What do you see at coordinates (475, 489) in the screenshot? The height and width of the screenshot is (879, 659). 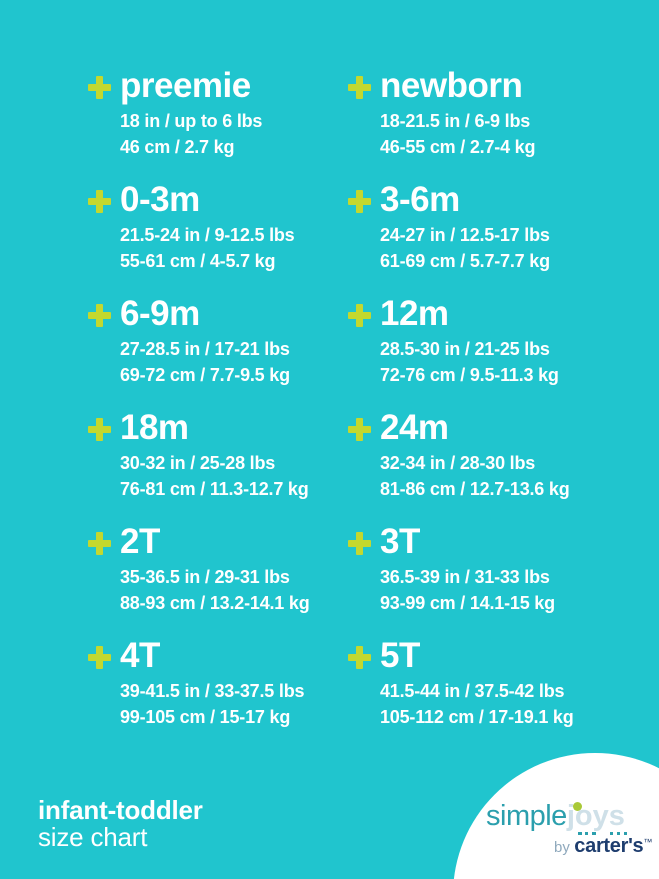 I see `size-metric: 81-86 cm / 12.7-13.6 kg` at bounding box center [475, 489].